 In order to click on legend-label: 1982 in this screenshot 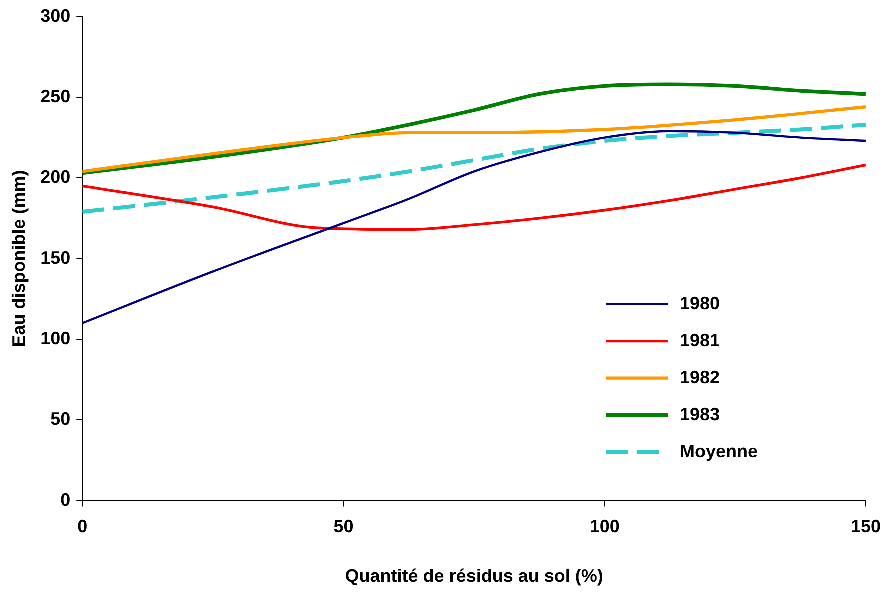, I will do `click(700, 377)`.